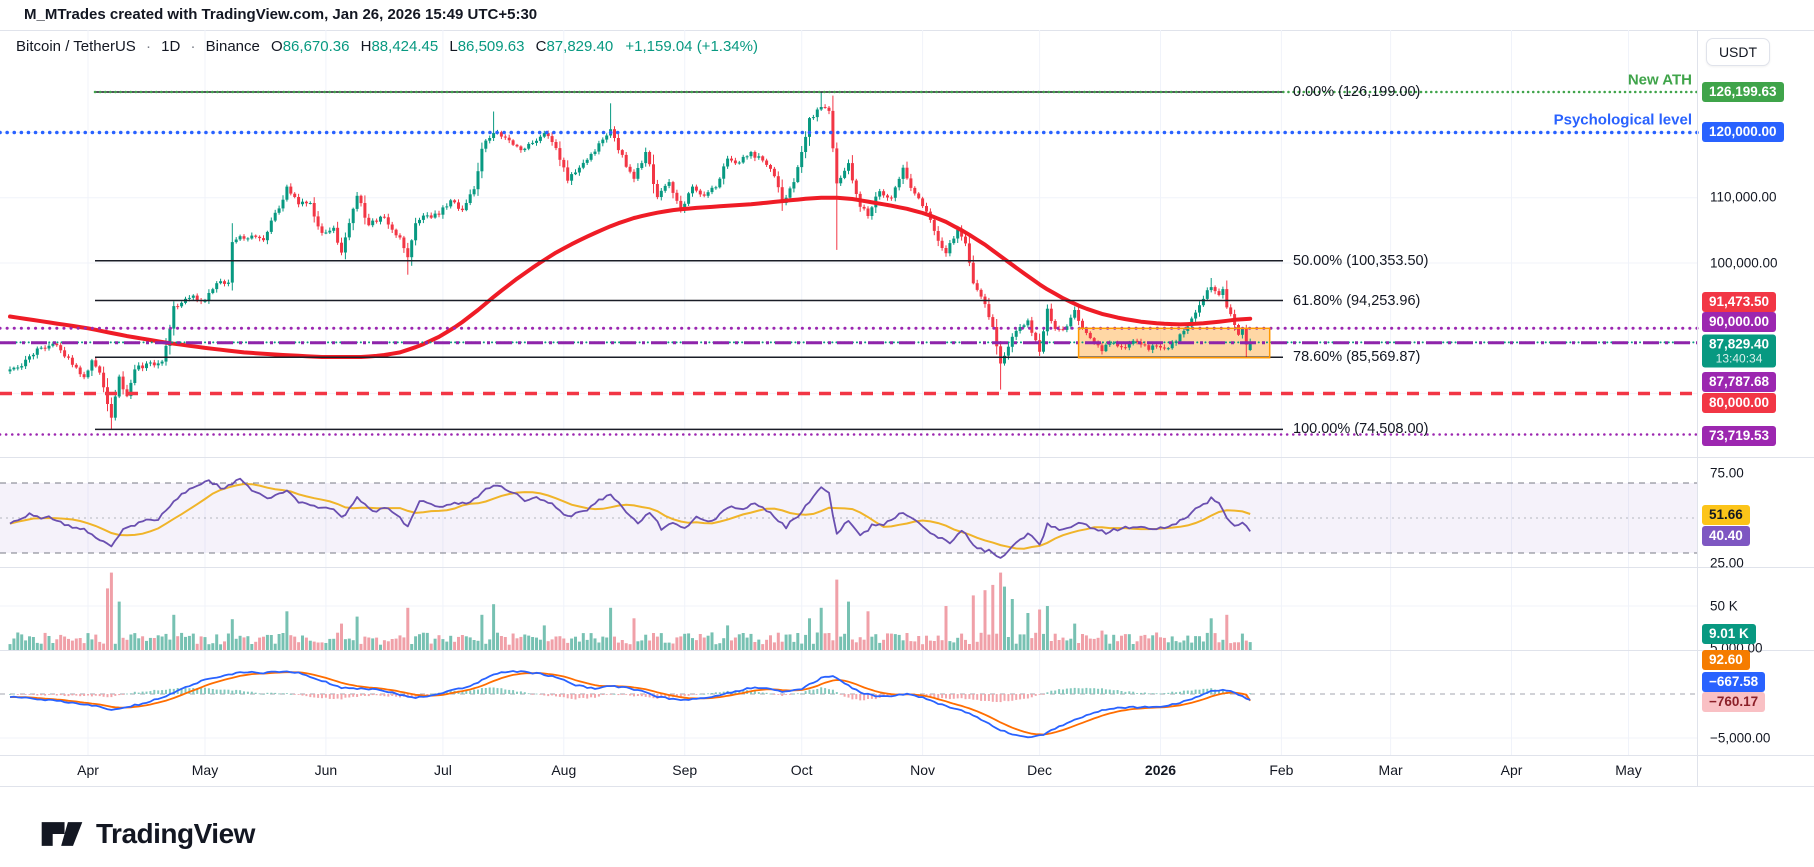 The image size is (1814, 867). I want to click on fib-level-label: 61.80% (94,253.96), so click(1357, 300).